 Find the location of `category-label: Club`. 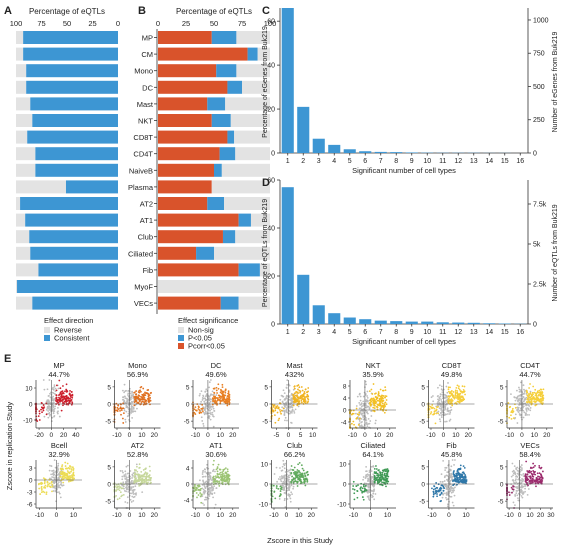

category-label: Club is located at coordinates (145, 237).